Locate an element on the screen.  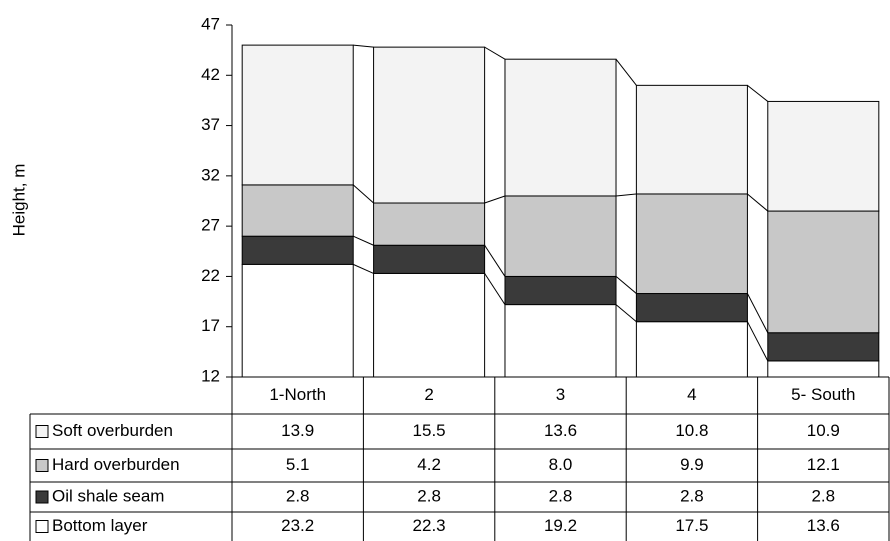
y-tick-label: 42 is located at coordinates (210, 74).